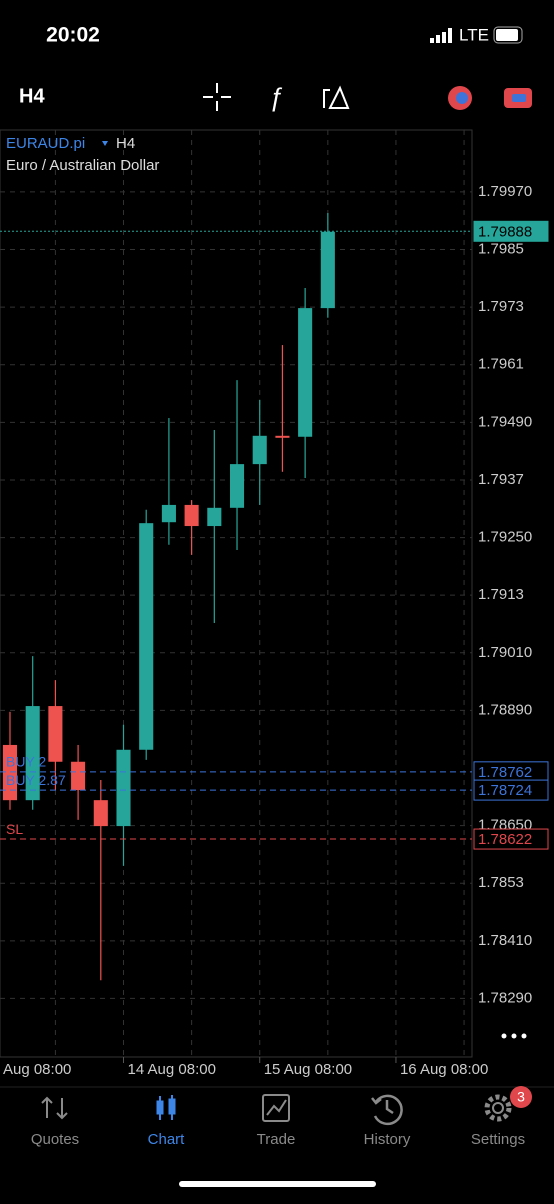 The width and height of the screenshot is (554, 1204). I want to click on price-tag-label: 1.78762, so click(505, 772).